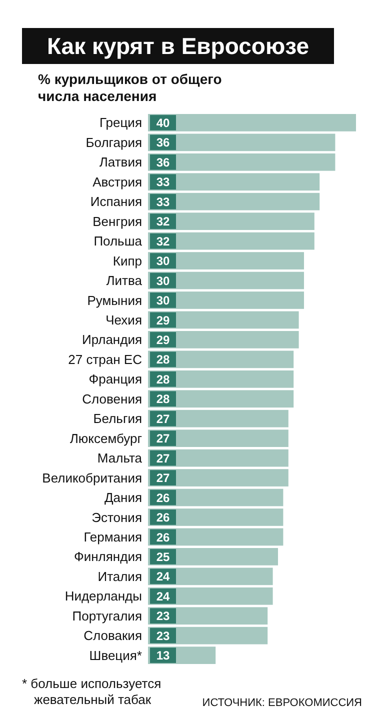 This screenshot has height=724, width=370. What do you see at coordinates (117, 221) in the screenshot?
I see `y-tick-label: Венгрия` at bounding box center [117, 221].